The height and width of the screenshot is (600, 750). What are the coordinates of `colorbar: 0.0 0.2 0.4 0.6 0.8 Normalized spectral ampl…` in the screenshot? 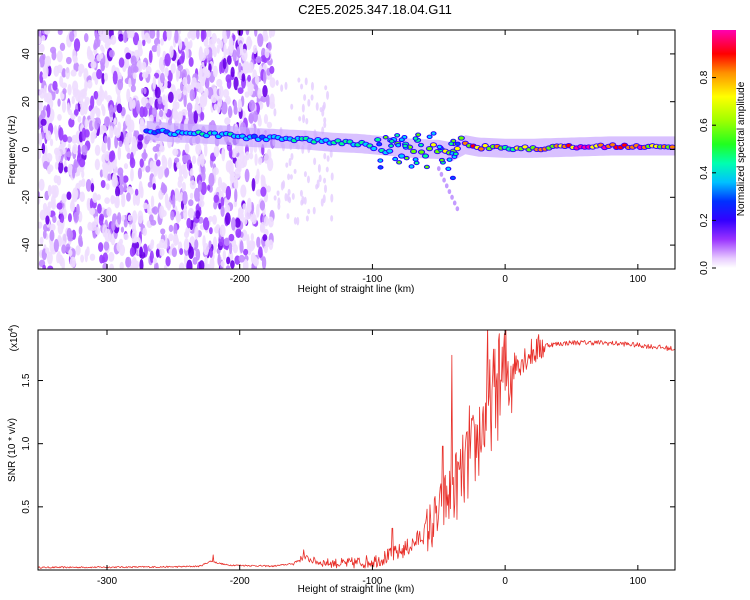 It's located at (723, 152).